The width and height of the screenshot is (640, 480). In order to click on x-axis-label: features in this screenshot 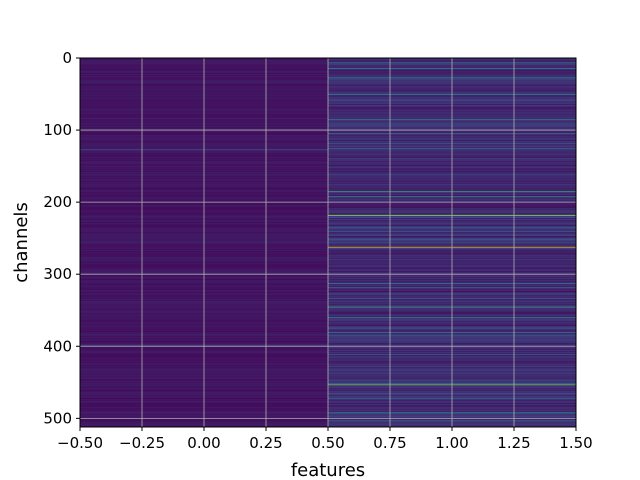, I will do `click(328, 470)`.